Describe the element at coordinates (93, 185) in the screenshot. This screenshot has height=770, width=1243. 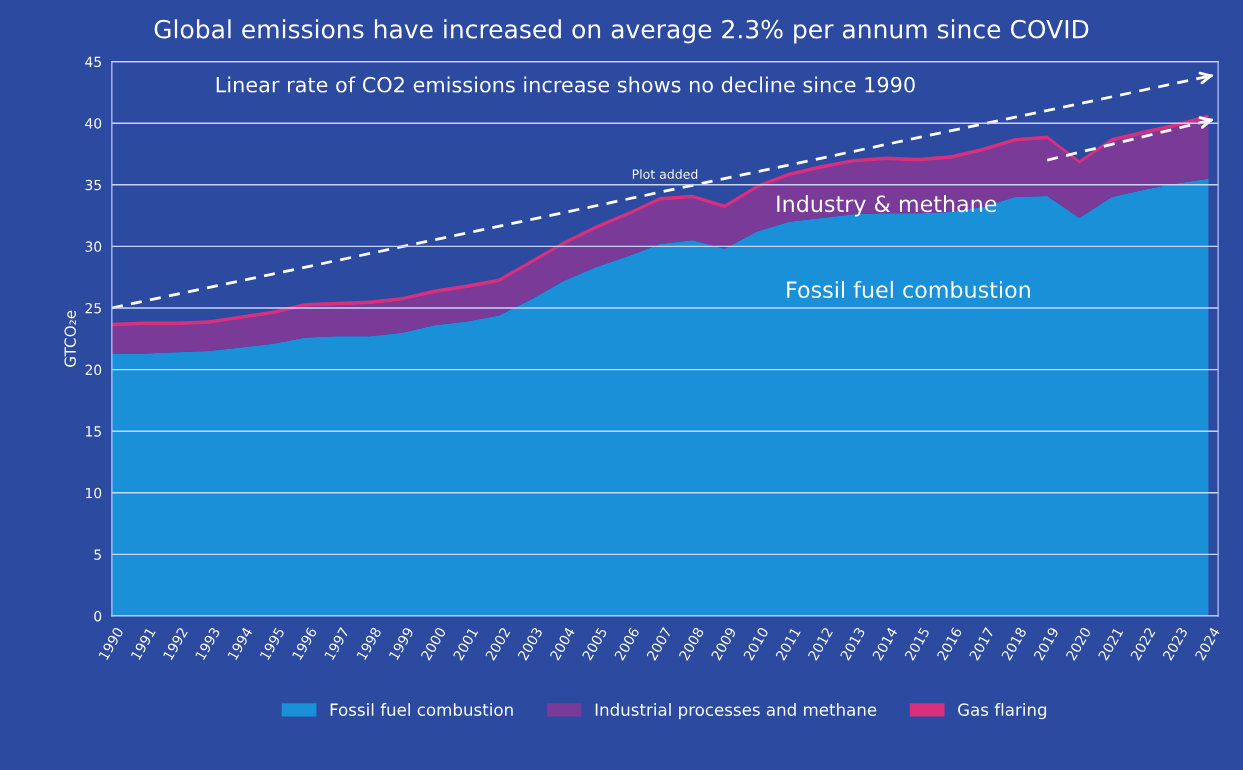
I see `y-tick-label: 35` at that location.